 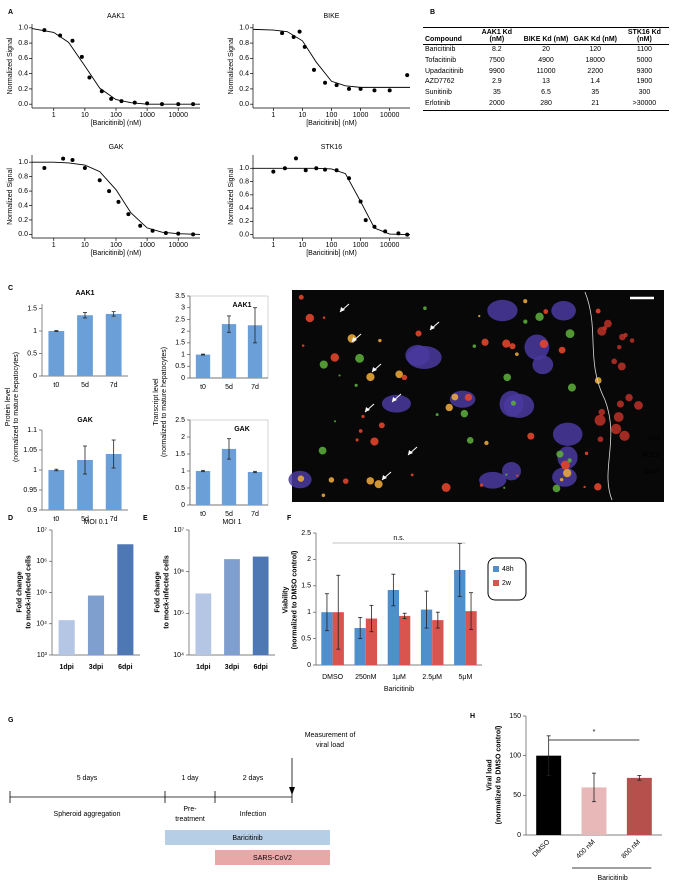 What do you see at coordinates (10, 12) in the screenshot?
I see `panel-label: A` at bounding box center [10, 12].